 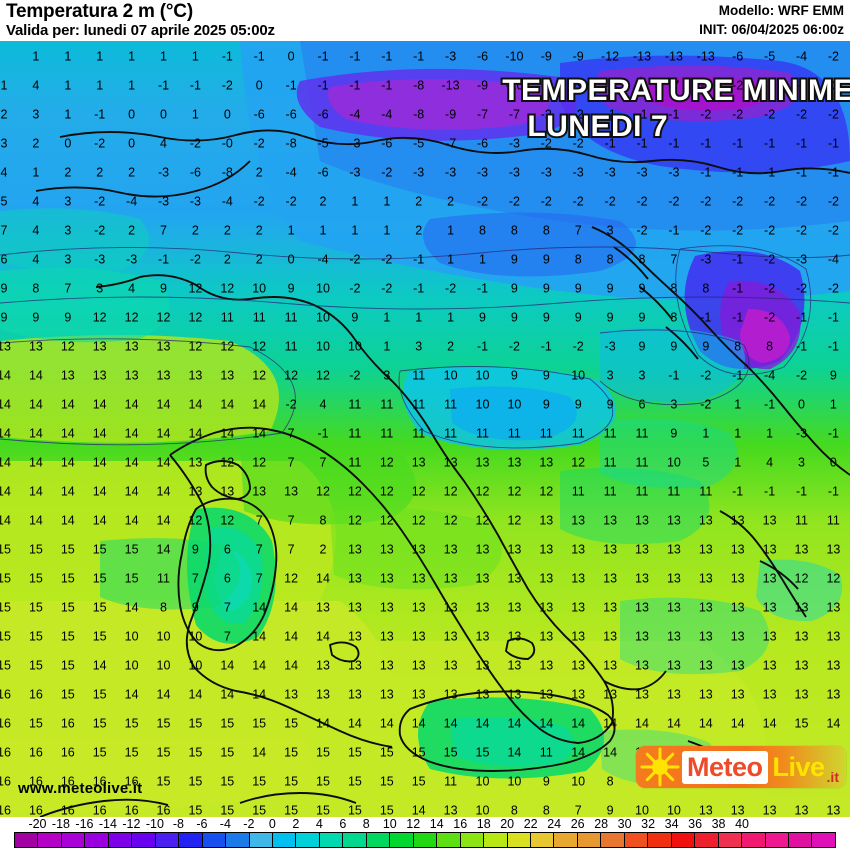 I want to click on logo-tld-text: .it, so click(x=832, y=777).